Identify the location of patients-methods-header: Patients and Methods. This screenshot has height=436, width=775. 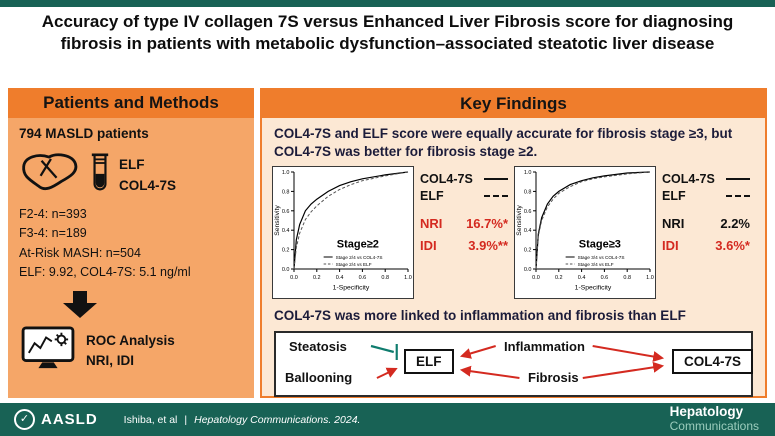
(131, 103).